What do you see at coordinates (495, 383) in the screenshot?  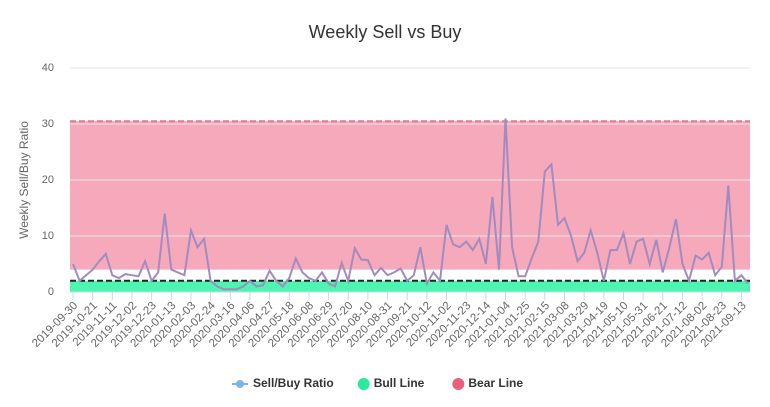 I see `legend-label: Bear Line` at bounding box center [495, 383].